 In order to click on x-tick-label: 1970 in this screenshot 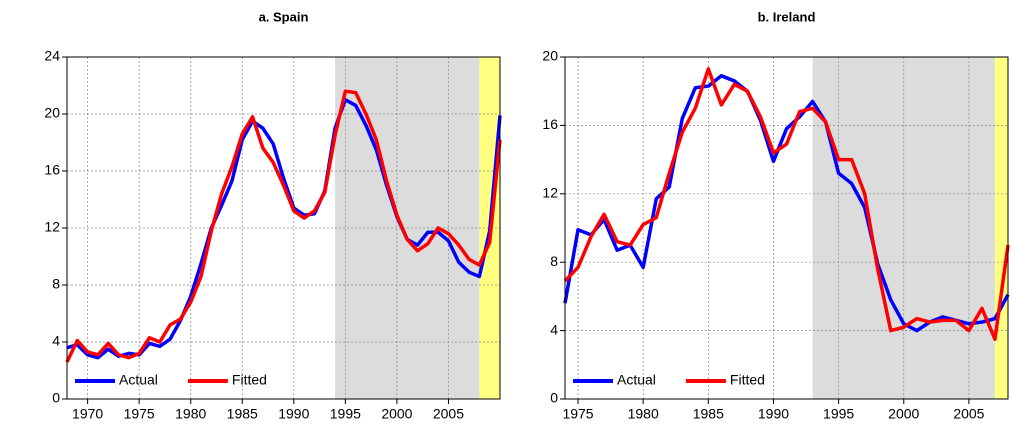, I will do `click(87, 414)`.